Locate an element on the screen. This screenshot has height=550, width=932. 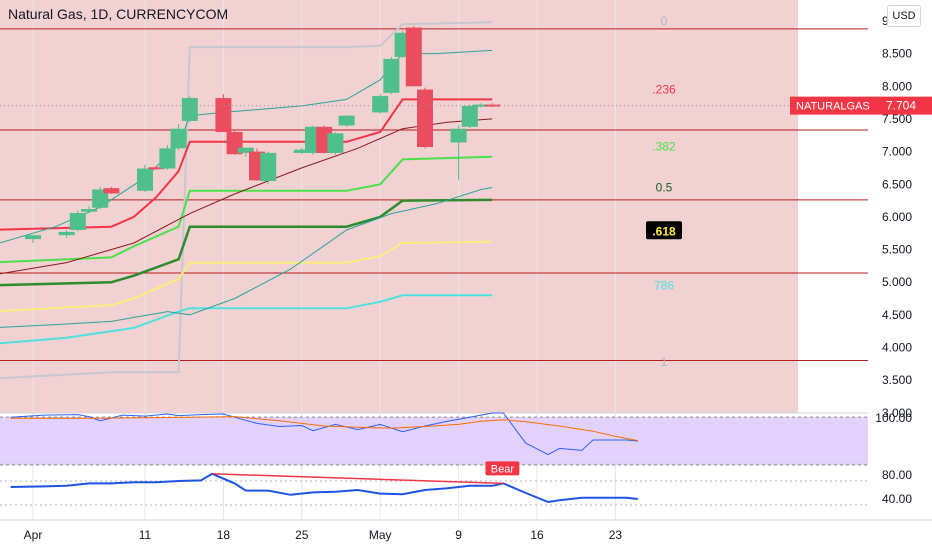
fib-label-3: 0.5 is located at coordinates (664, 188).